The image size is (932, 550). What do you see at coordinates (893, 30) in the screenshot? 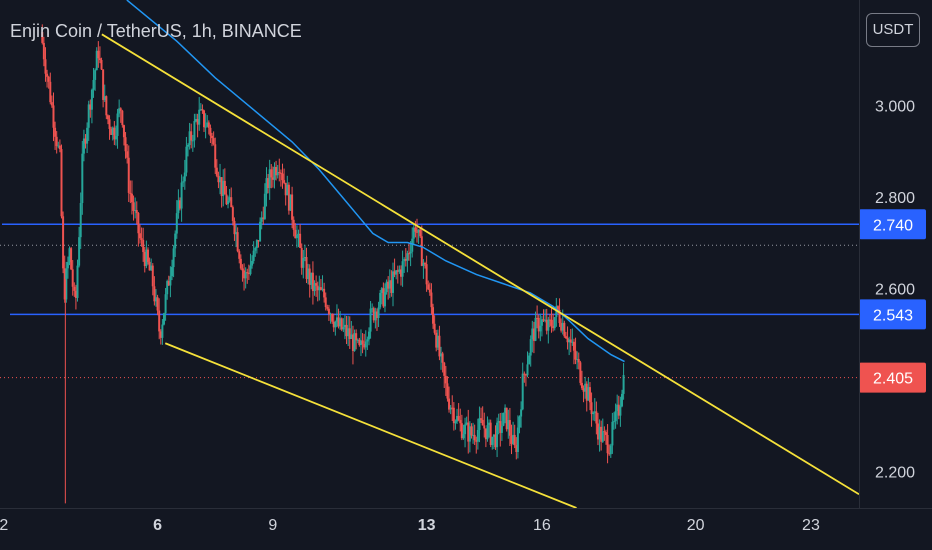
I see `currency-button: USDT` at bounding box center [893, 30].